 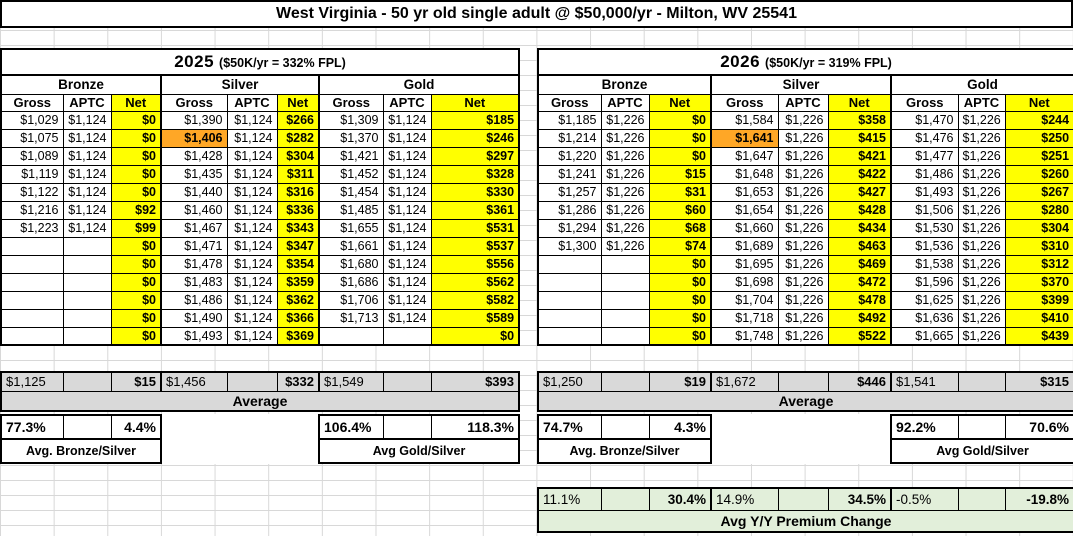 I want to click on yoy-aptc-cell, so click(x=625, y=499).